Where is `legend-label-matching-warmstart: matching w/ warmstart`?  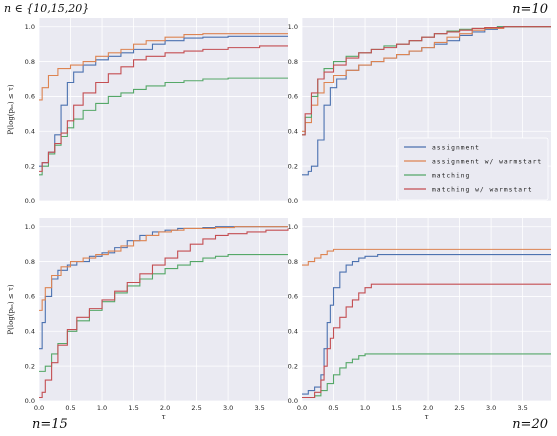
legend-label-matching-warmstart: matching w/ warmstart is located at coordinates (482, 190).